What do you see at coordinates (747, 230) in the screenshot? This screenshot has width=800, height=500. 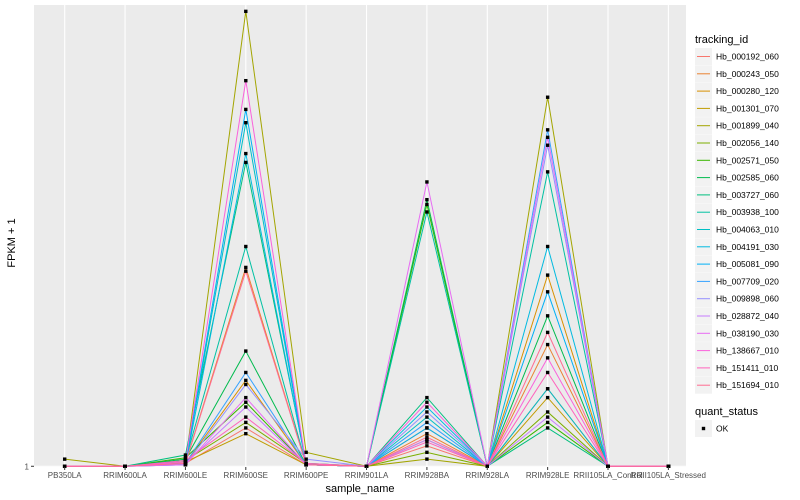 I see `legend-label: Hb_004063_010` at bounding box center [747, 230].